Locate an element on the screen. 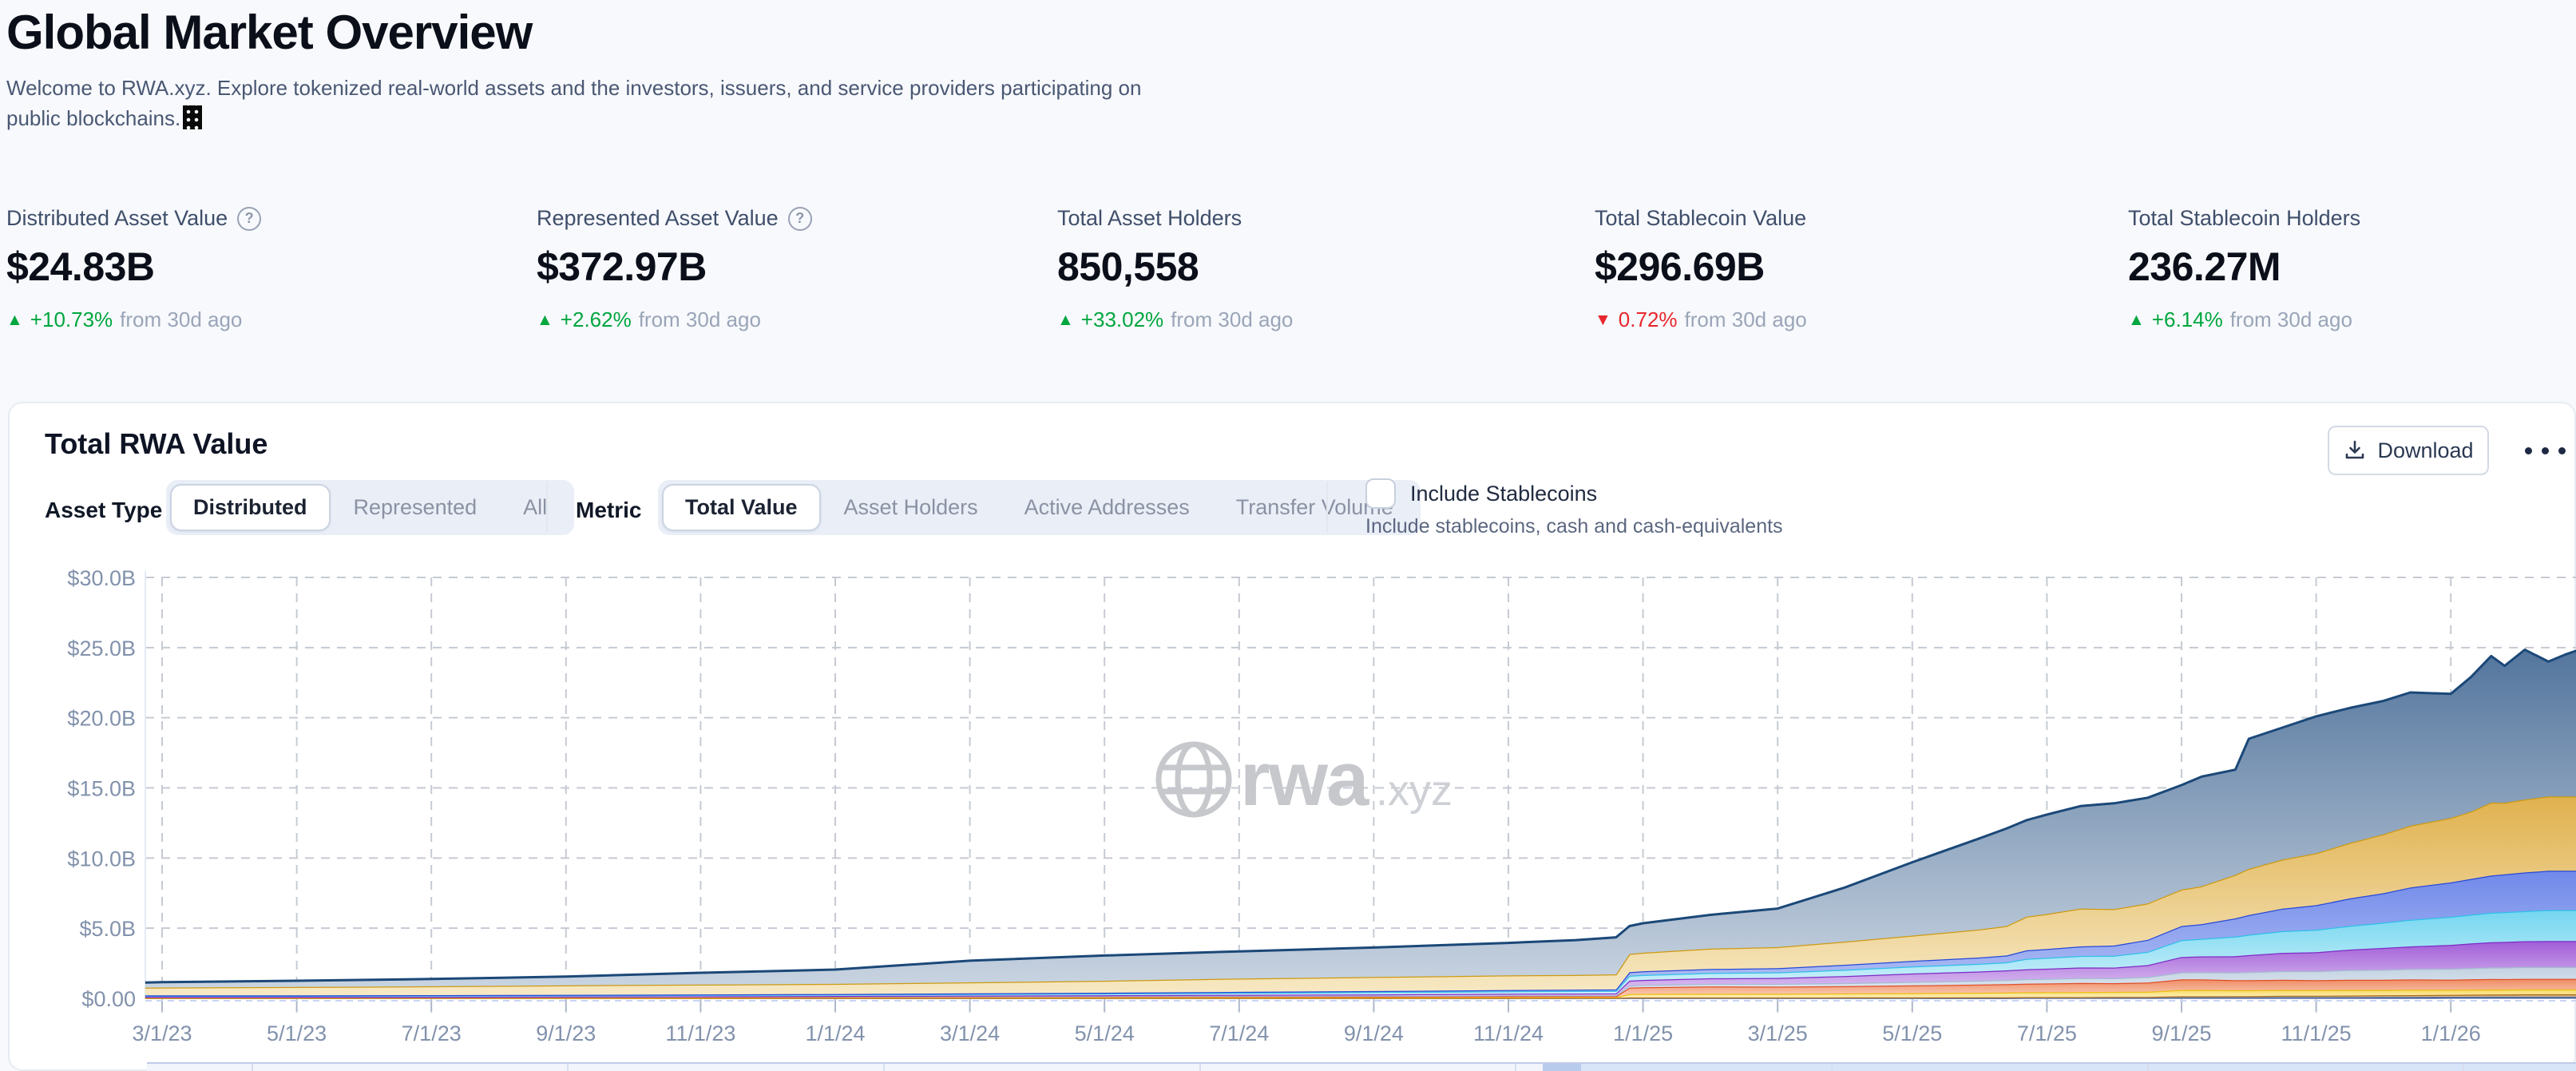  asset-type-segmented-control: Distributed Represented All is located at coordinates (370, 507).